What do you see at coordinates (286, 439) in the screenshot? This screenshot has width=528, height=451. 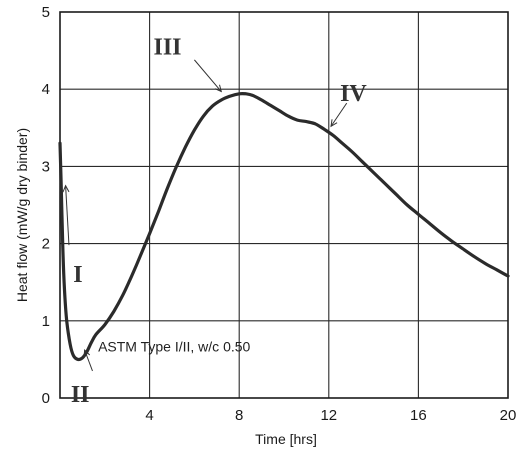 I see `x-axis-label: Time [hrs]` at bounding box center [286, 439].